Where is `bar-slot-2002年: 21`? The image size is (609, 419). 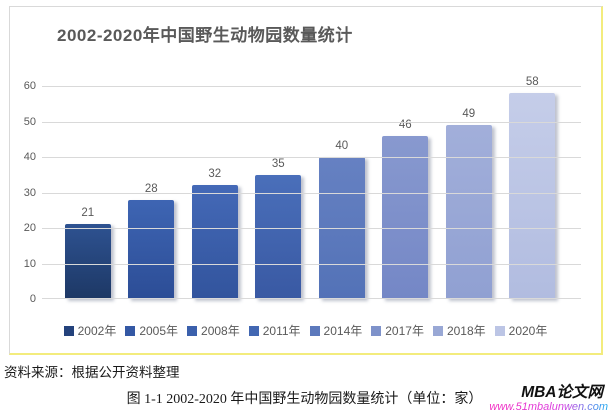 bar-slot-2002年: 21 is located at coordinates (88, 192).